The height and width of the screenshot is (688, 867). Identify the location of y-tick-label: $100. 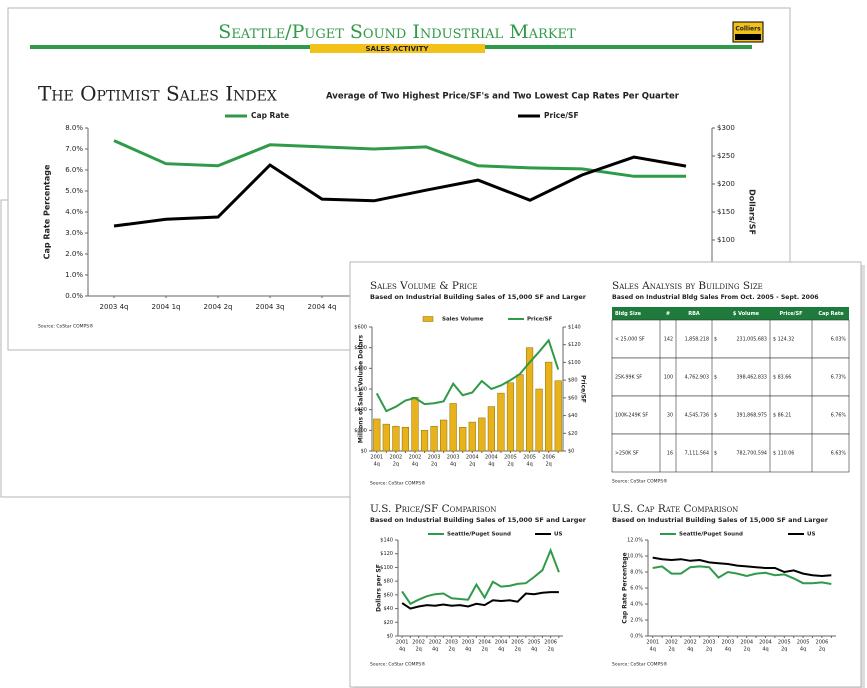
(360, 431).